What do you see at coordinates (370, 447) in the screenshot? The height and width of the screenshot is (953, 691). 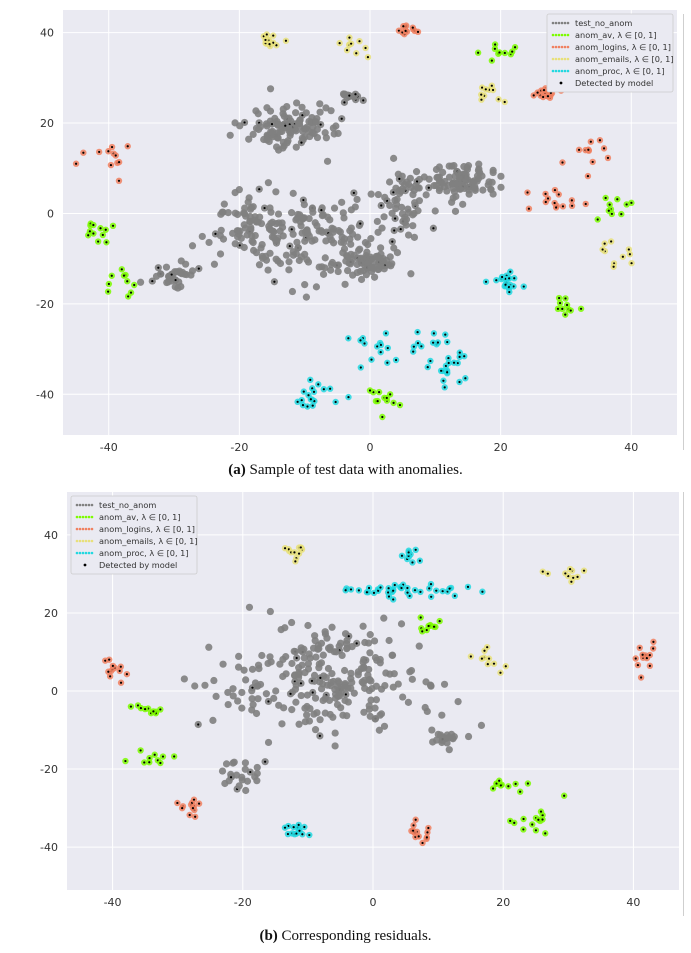 I see `x-tick-label: 0` at bounding box center [370, 447].